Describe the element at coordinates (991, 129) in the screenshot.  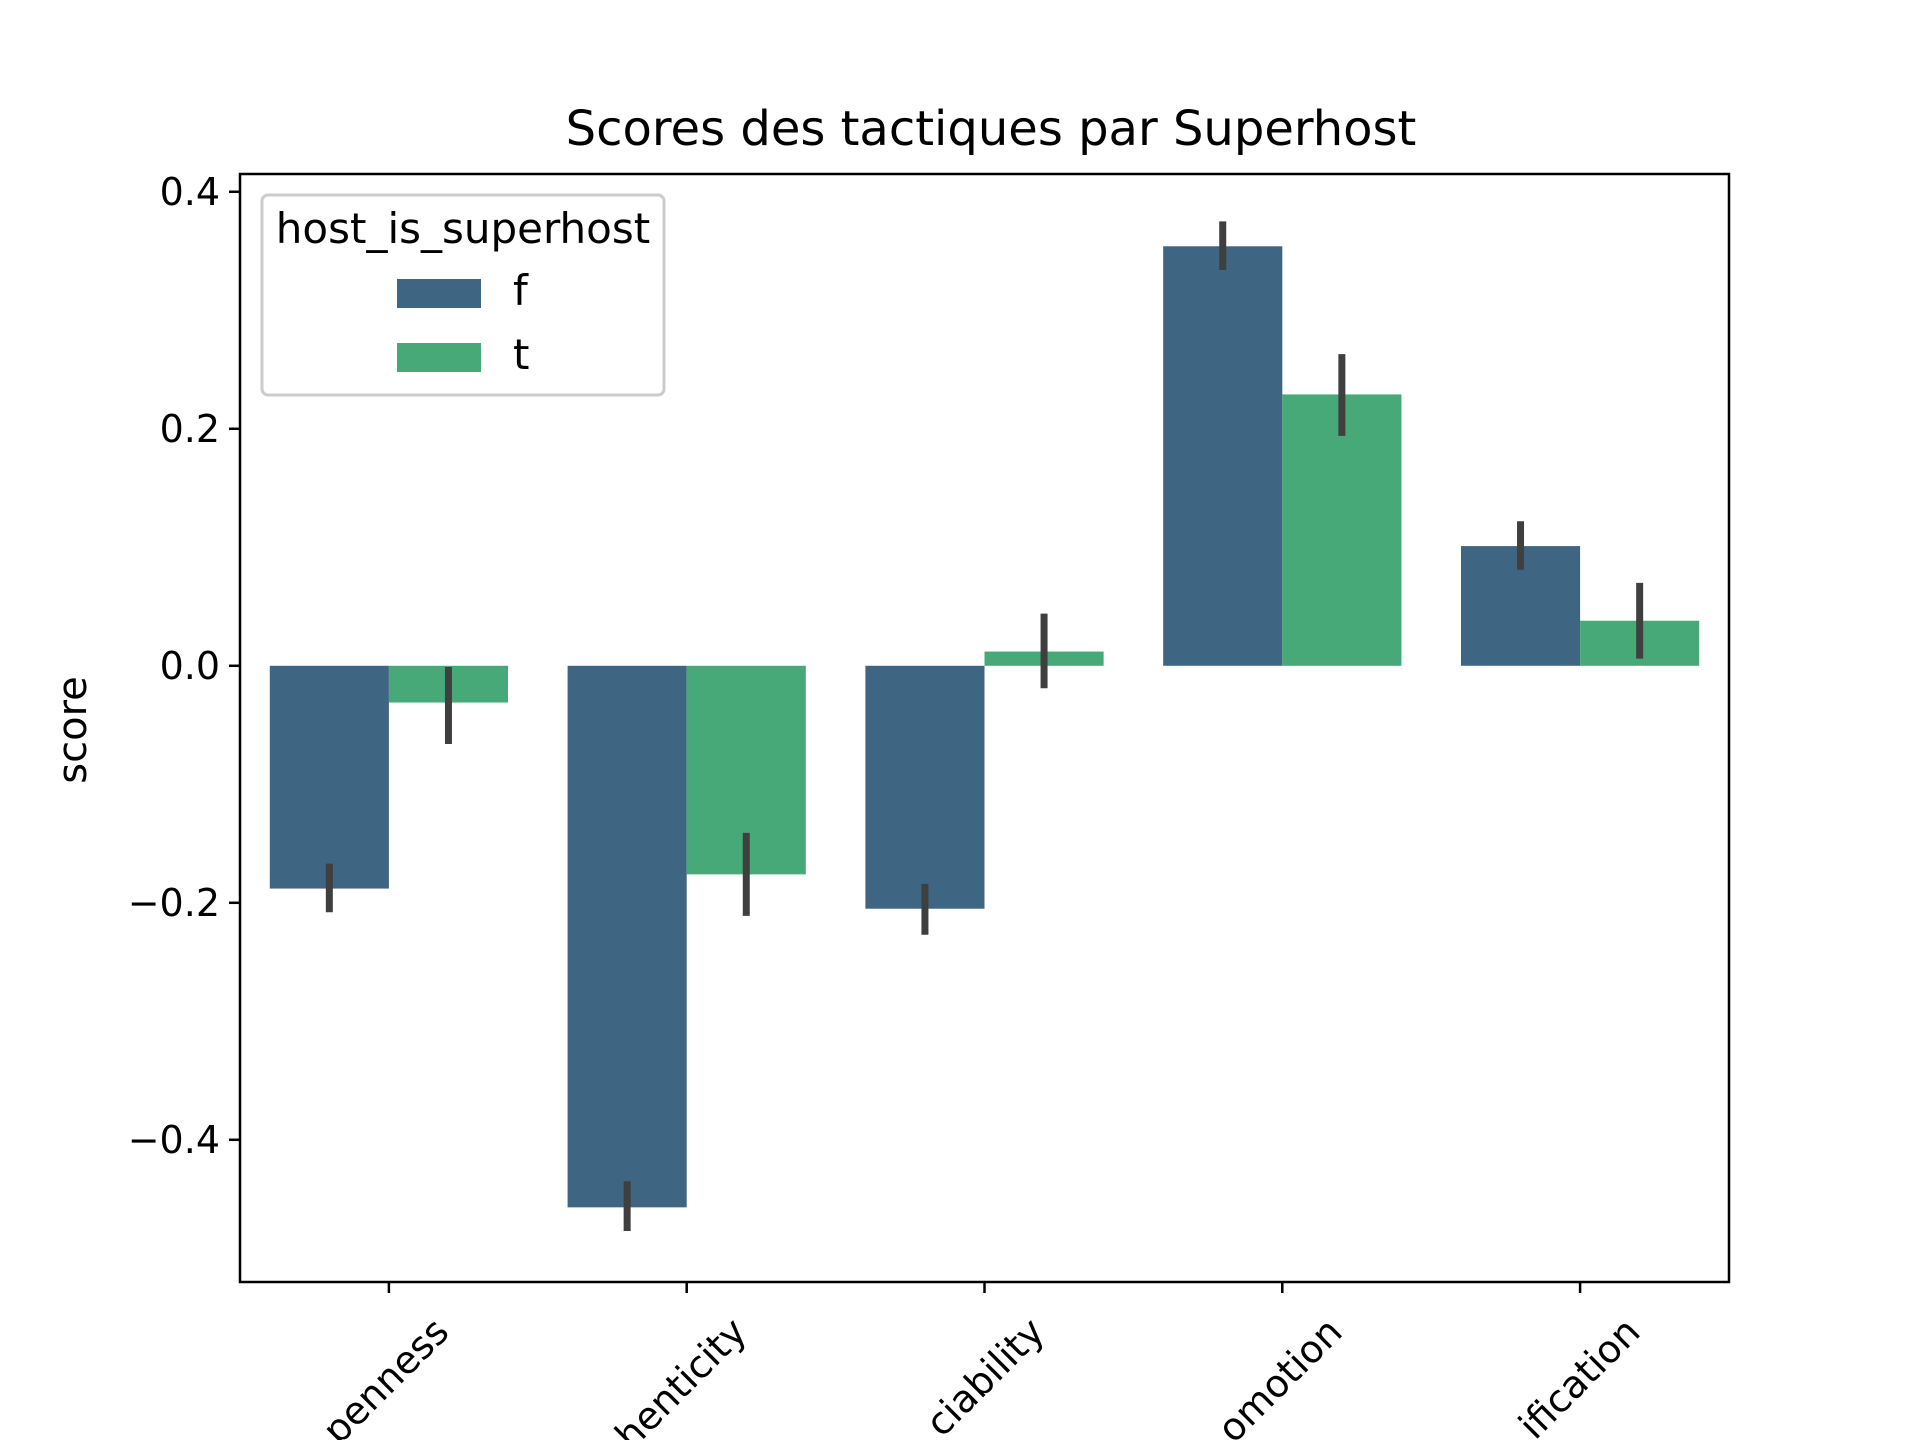
I see `chart-title: Scores des tactiques par Superhost` at that location.